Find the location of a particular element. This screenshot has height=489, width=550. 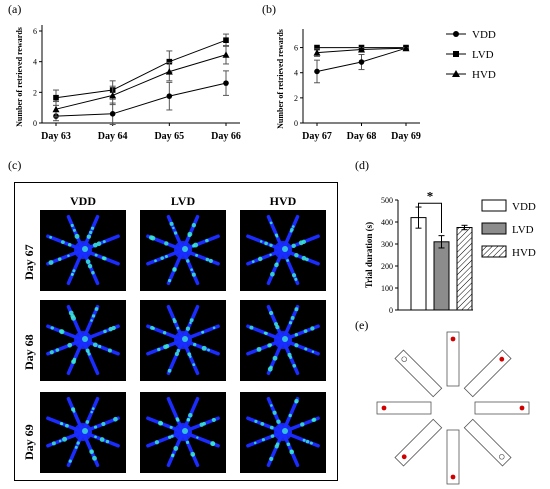

legend-ab-lvd-label: LVD is located at coordinates (483, 55).